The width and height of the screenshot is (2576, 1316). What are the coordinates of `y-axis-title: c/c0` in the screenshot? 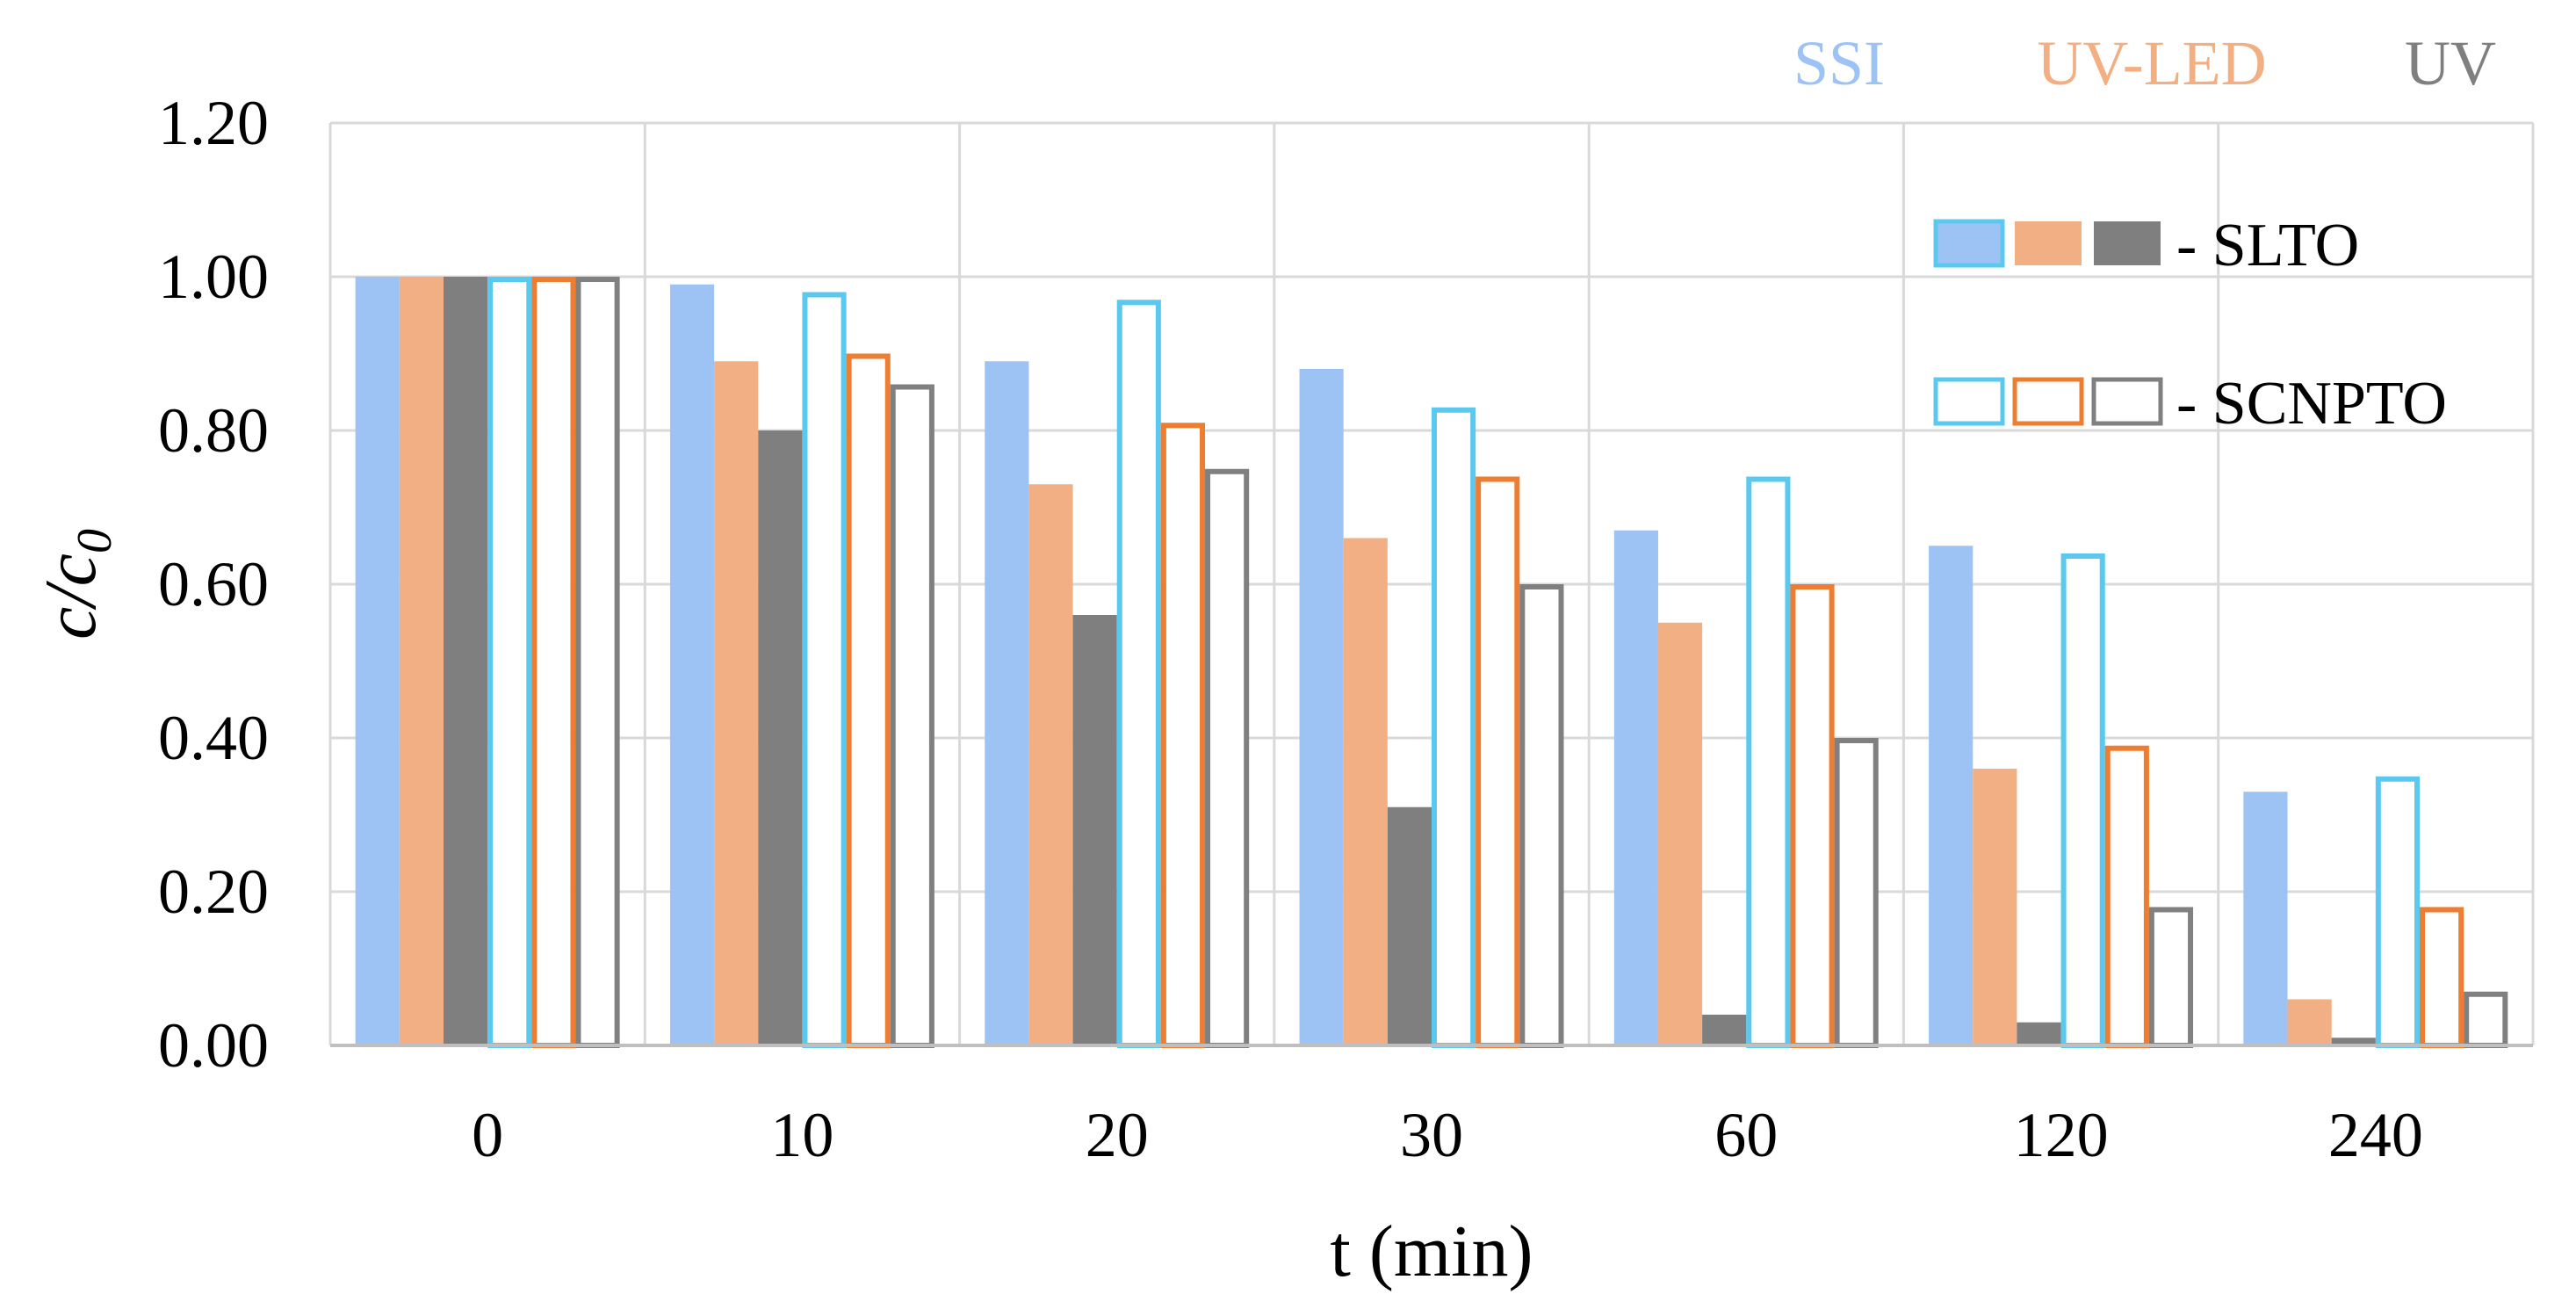 It's located at (76, 584).